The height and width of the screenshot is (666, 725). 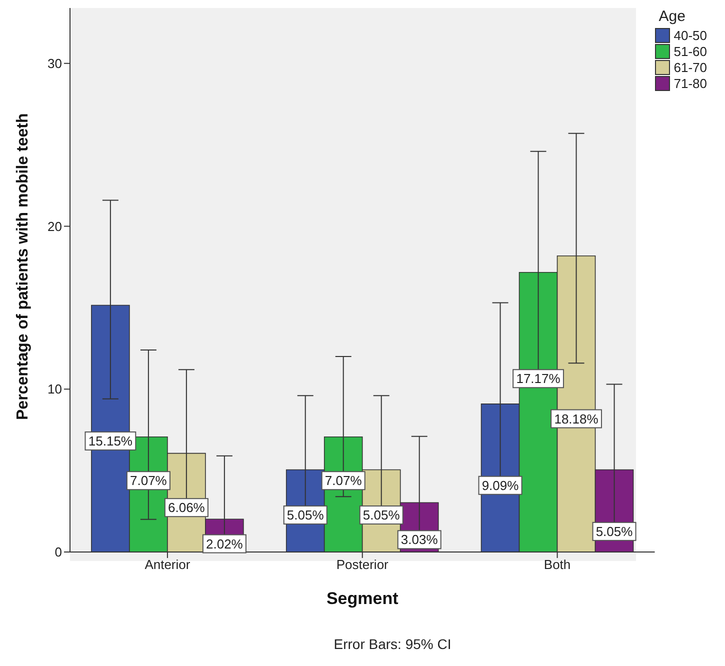 I want to click on y-tick-label: 20, so click(x=55, y=226).